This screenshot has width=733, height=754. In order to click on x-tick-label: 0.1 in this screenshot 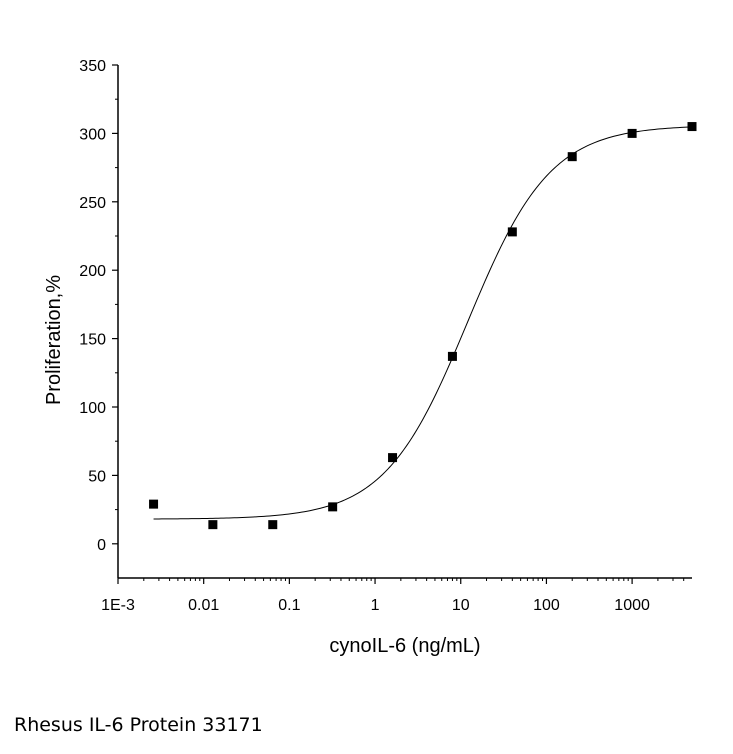, I will do `click(289, 605)`.